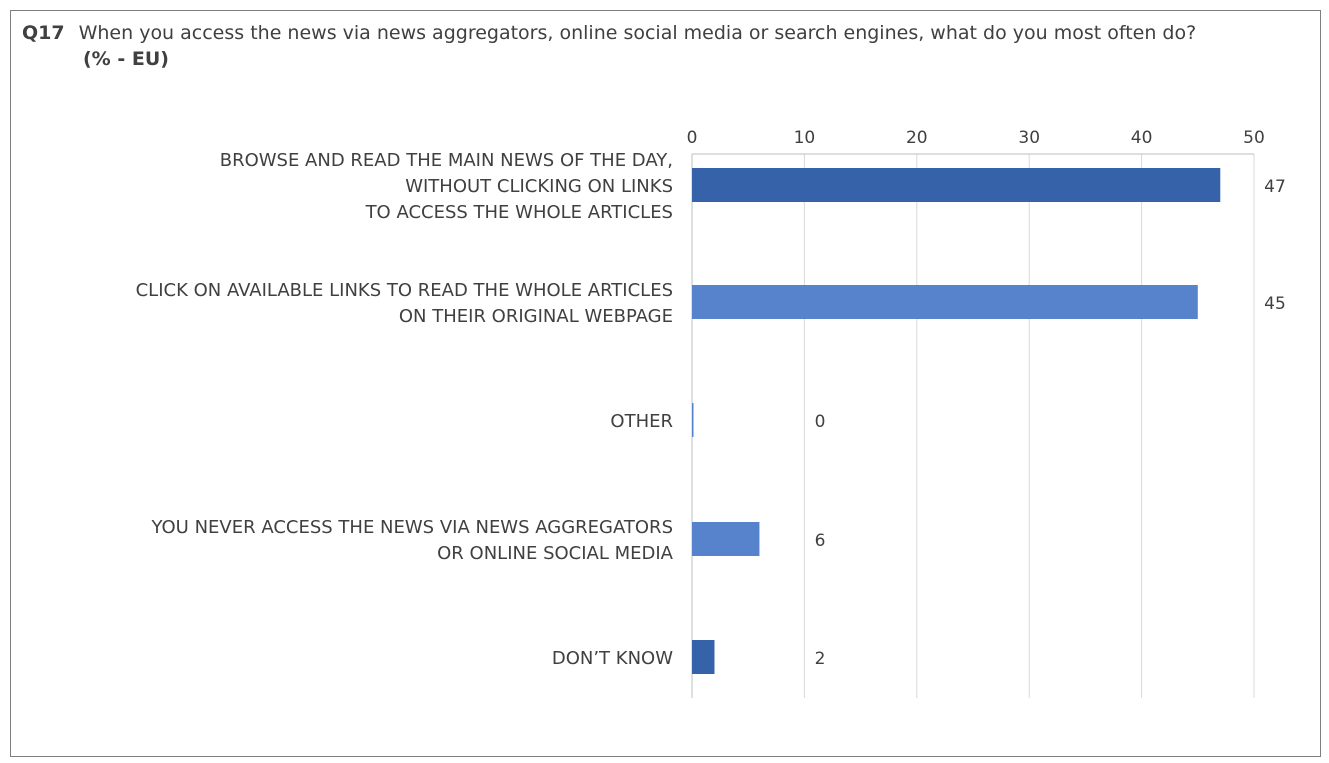 The image size is (1329, 763). Describe the element at coordinates (1029, 138) in the screenshot. I see `x-tick-label: 30` at that location.